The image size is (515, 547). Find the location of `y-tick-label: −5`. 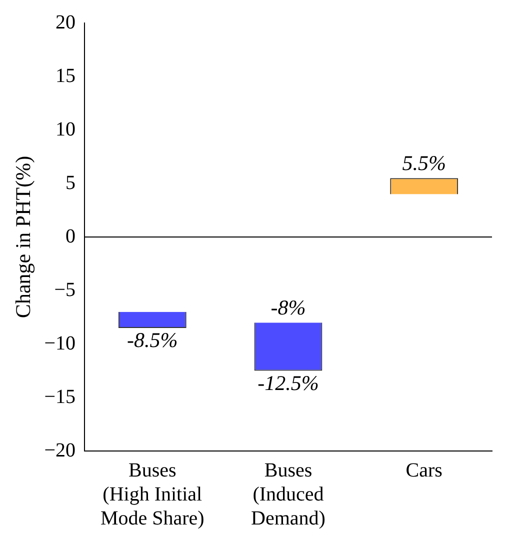

y-tick-label: −5 is located at coordinates (65, 289).